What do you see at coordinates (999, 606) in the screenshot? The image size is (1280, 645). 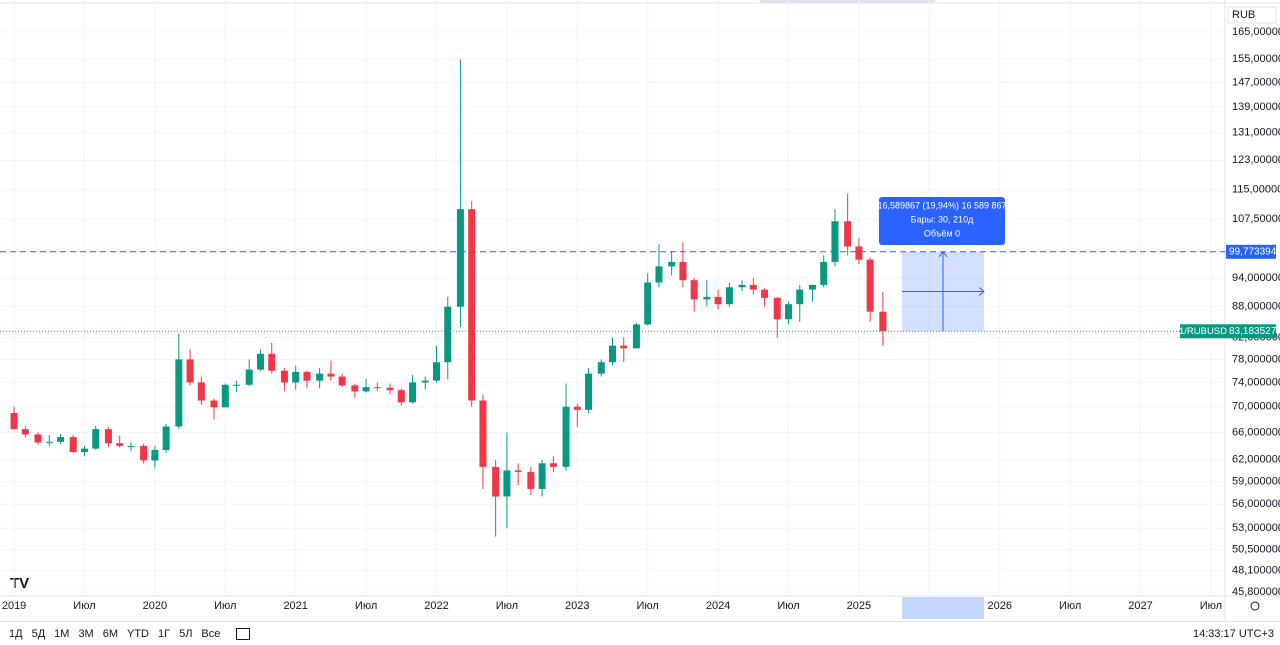 I see `x-tick-label: 2026` at bounding box center [999, 606].